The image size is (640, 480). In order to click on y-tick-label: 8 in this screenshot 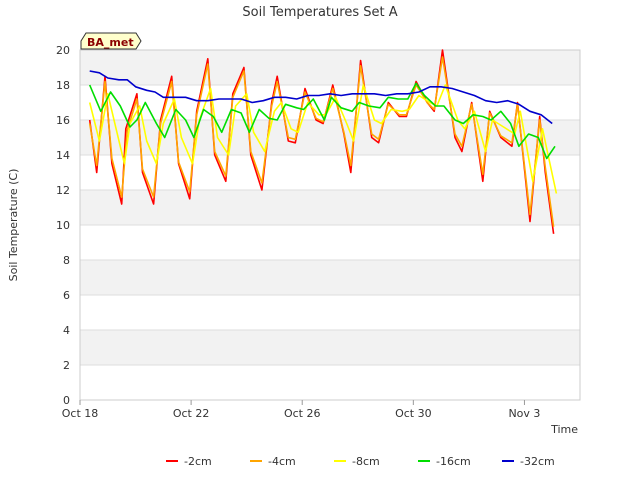, I will do `click(66, 260)`.